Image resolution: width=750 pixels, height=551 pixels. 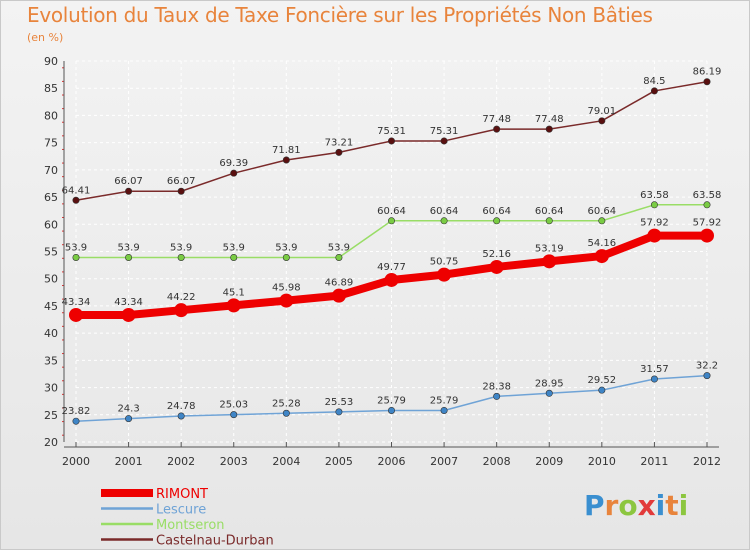 I want to click on data-label: 71.81, so click(x=286, y=150).